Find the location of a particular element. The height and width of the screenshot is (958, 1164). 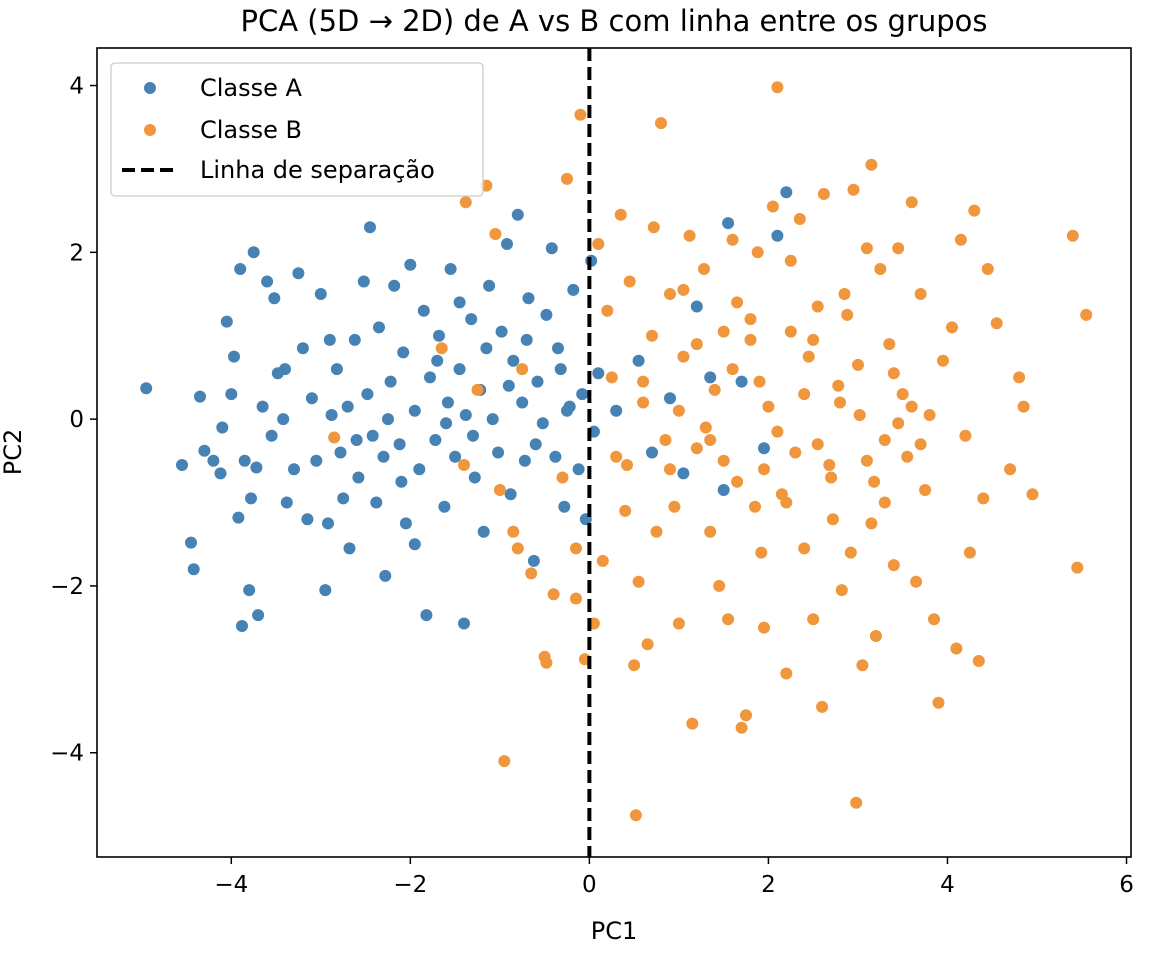

y-tick-label: −2 is located at coordinates (67, 587).